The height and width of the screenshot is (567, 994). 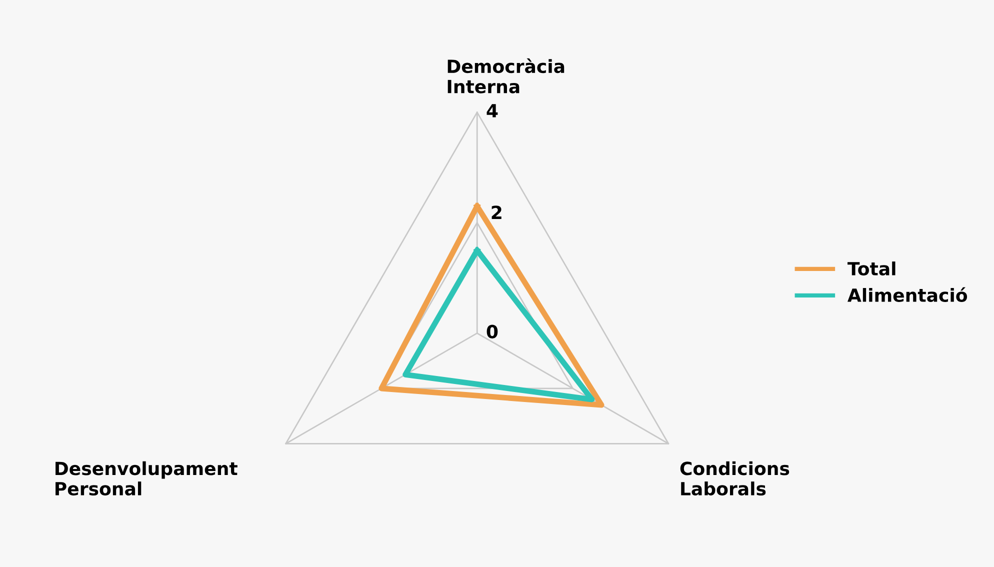 I want to click on y-tick-label: 2, so click(x=497, y=212).